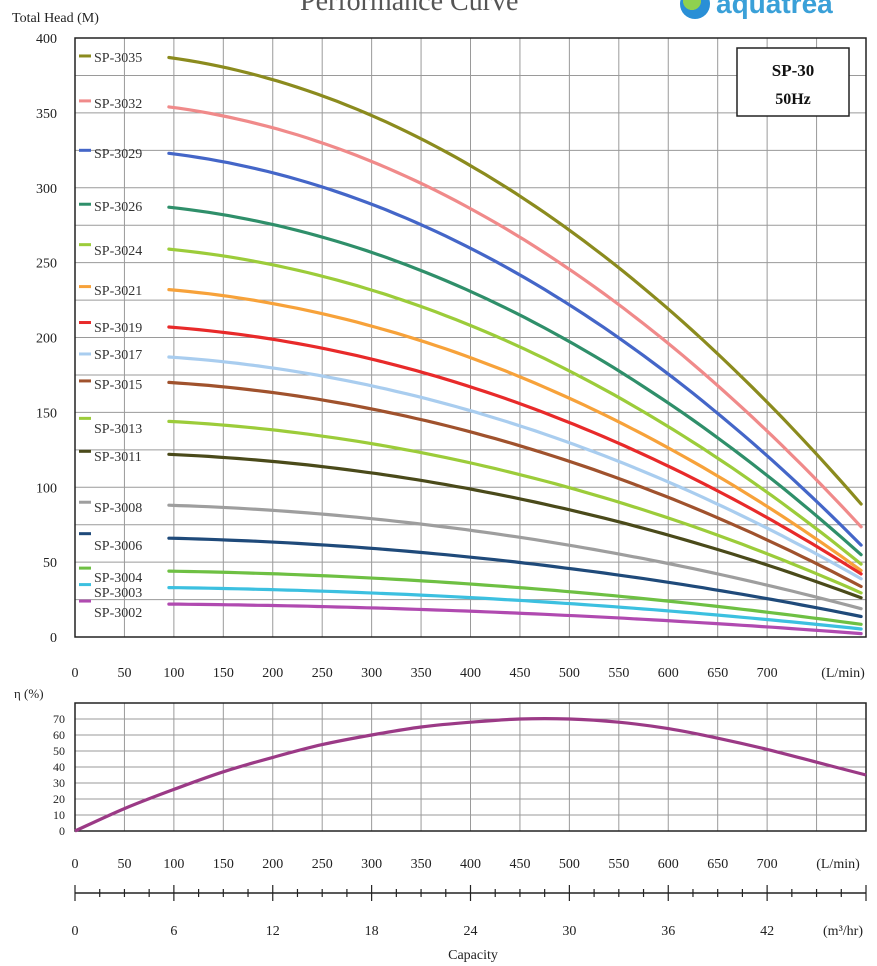 Image resolution: width=877 pixels, height=966 pixels. Describe the element at coordinates (471, 931) in the screenshot. I see `capacity-tick-label: 24` at that location.